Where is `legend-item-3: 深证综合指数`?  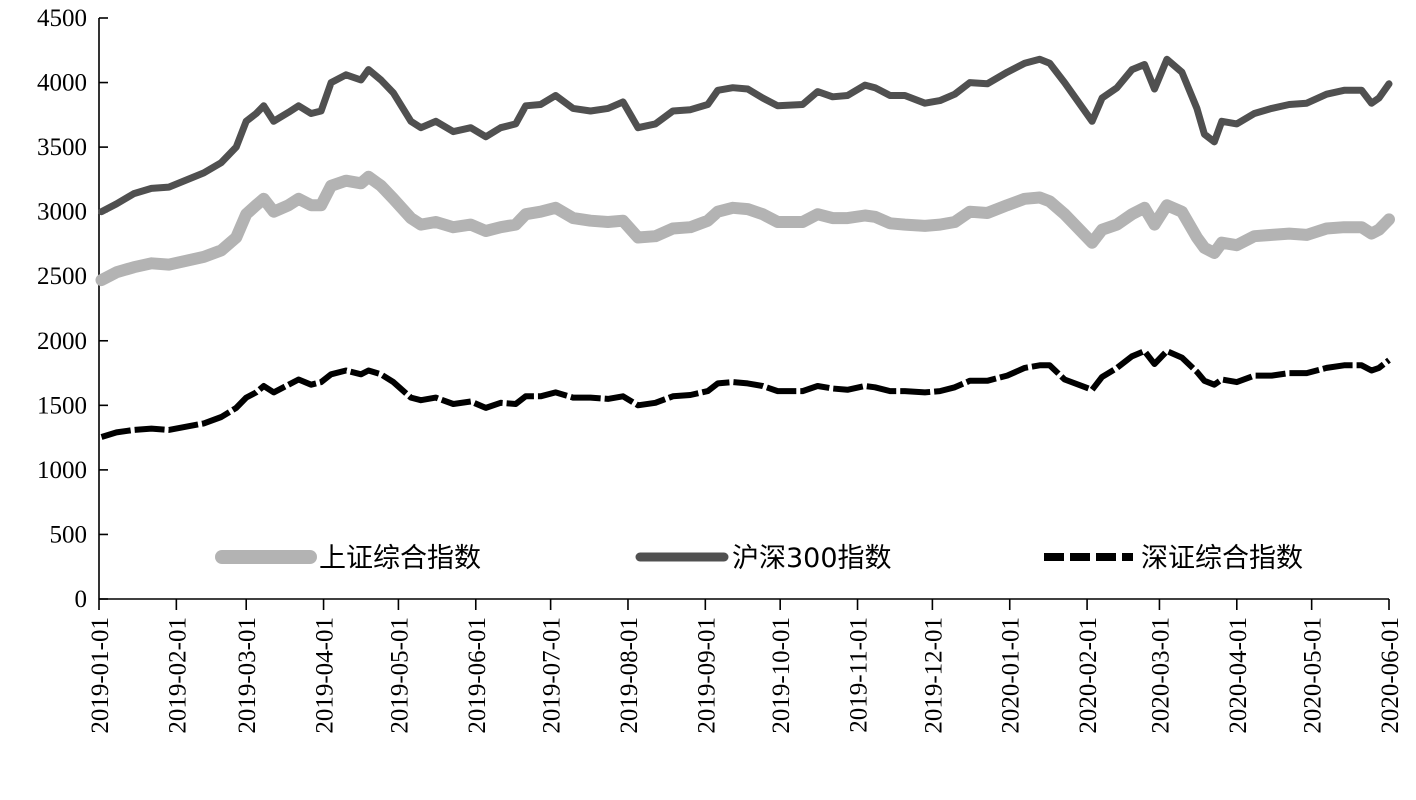
legend-item-3: 深证综合指数 is located at coordinates (1173, 558).